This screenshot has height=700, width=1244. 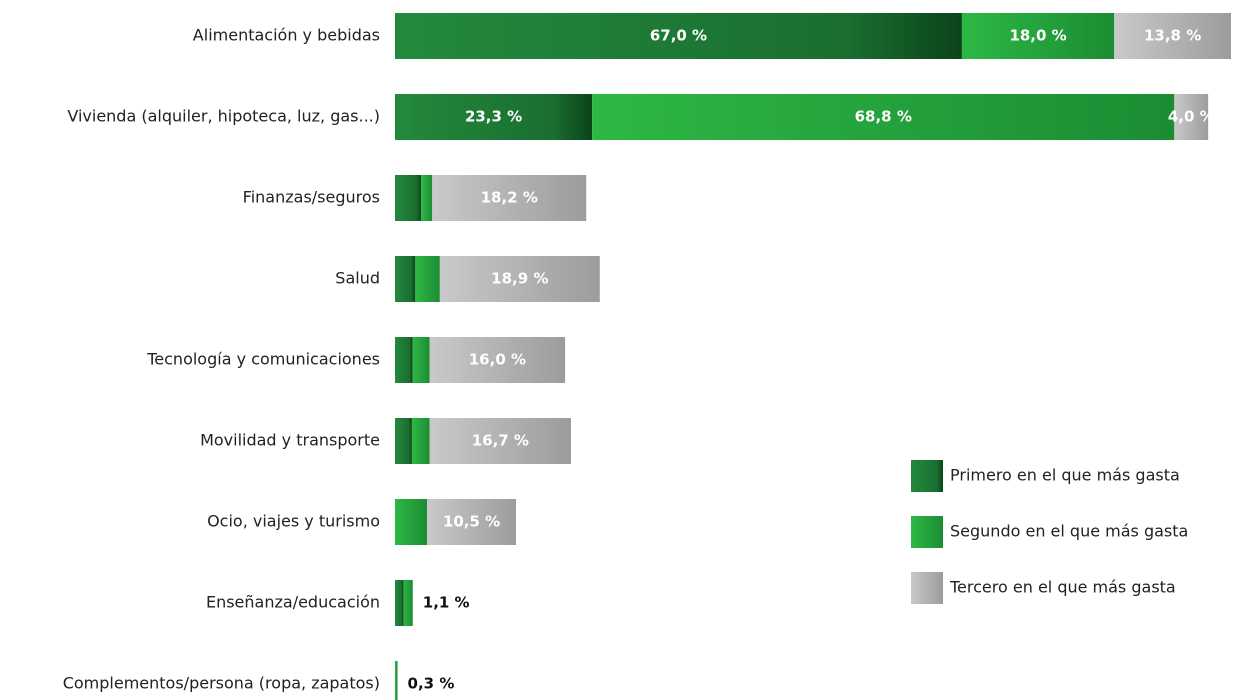 I want to click on value-label: 16,0 %, so click(x=497, y=360).